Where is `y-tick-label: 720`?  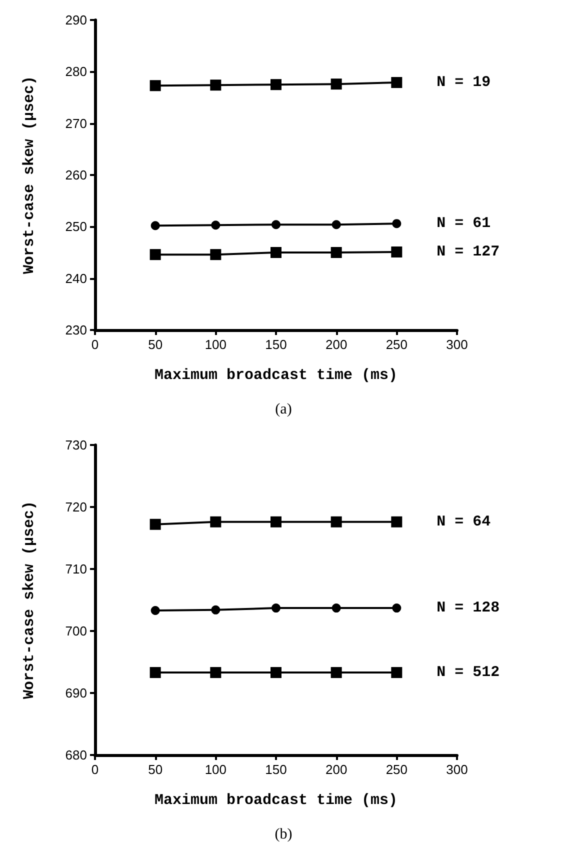 y-tick-label: 720 is located at coordinates (76, 507).